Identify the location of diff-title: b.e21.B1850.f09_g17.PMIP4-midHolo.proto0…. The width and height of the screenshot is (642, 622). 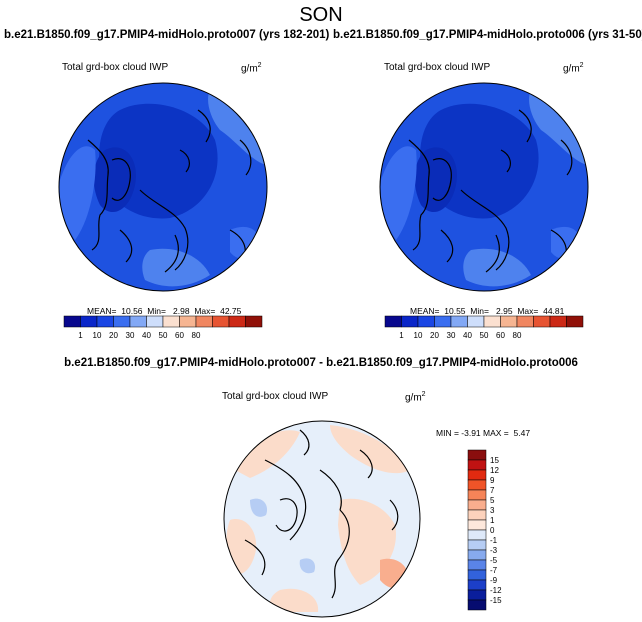
(321, 363).